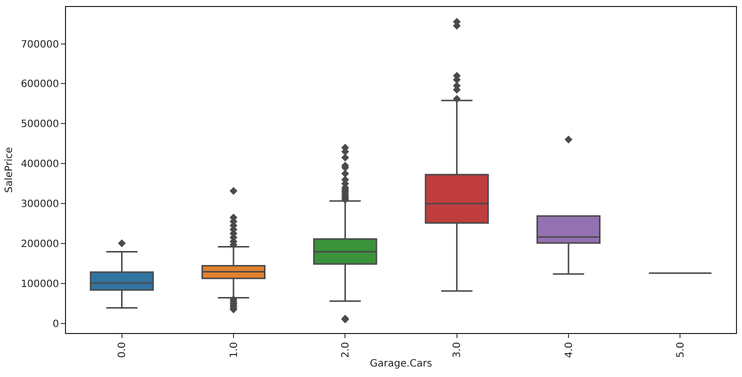  Describe the element at coordinates (569, 350) in the screenshot. I see `x-tick-label: 4.0` at that location.